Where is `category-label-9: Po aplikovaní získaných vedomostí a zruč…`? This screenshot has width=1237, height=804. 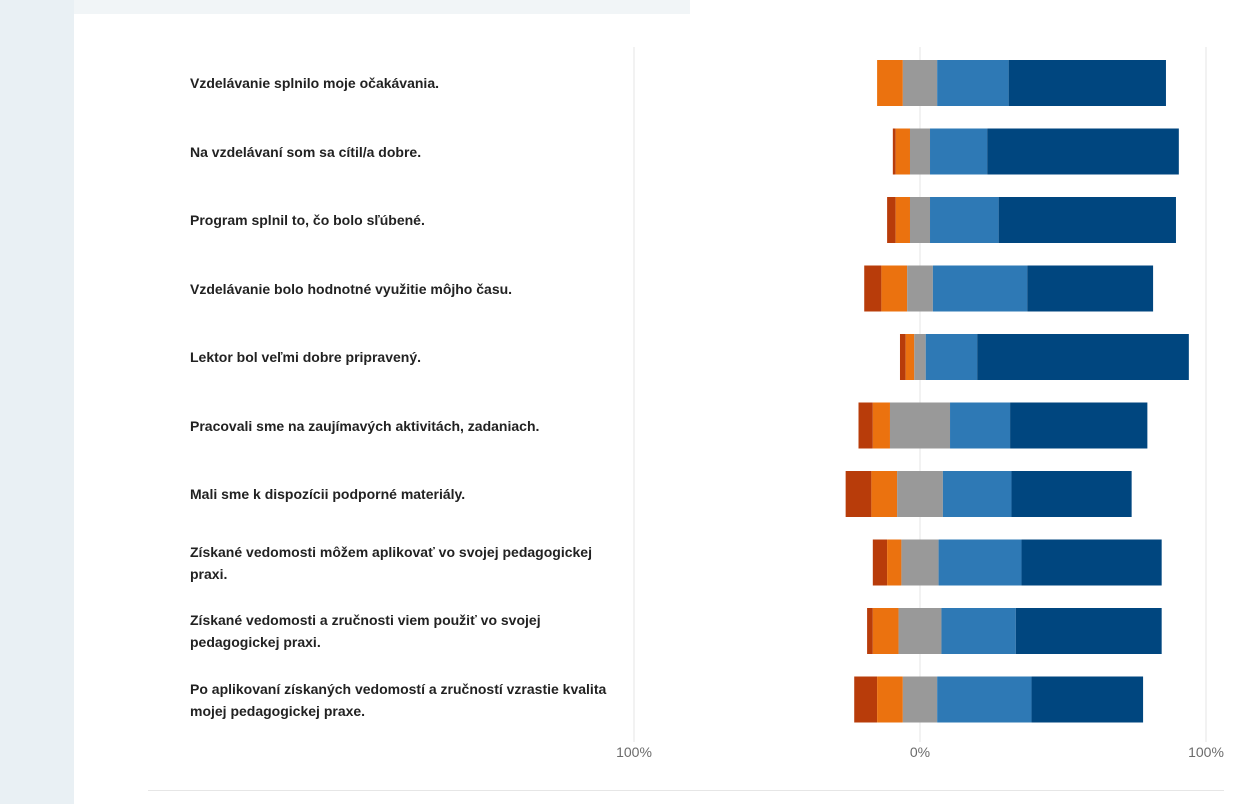
category-label-9: Po aplikovaní získaných vedomostí a zruč… is located at coordinates (398, 699).